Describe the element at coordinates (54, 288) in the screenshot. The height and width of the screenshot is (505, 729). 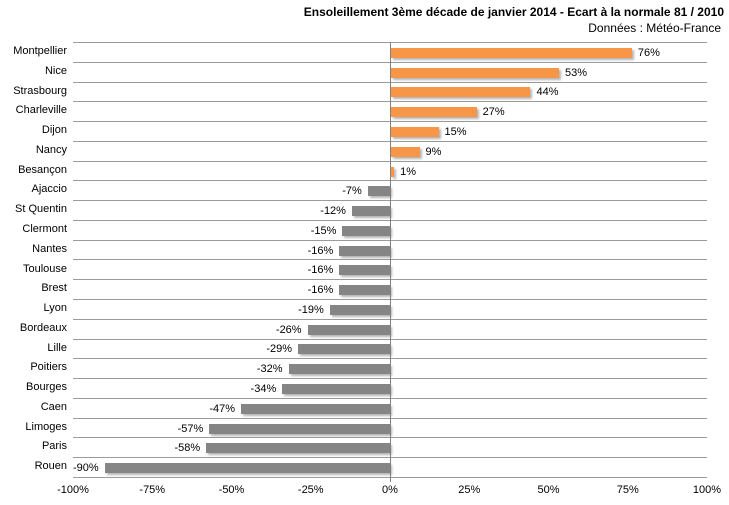
I see `category-label: Brest` at that location.